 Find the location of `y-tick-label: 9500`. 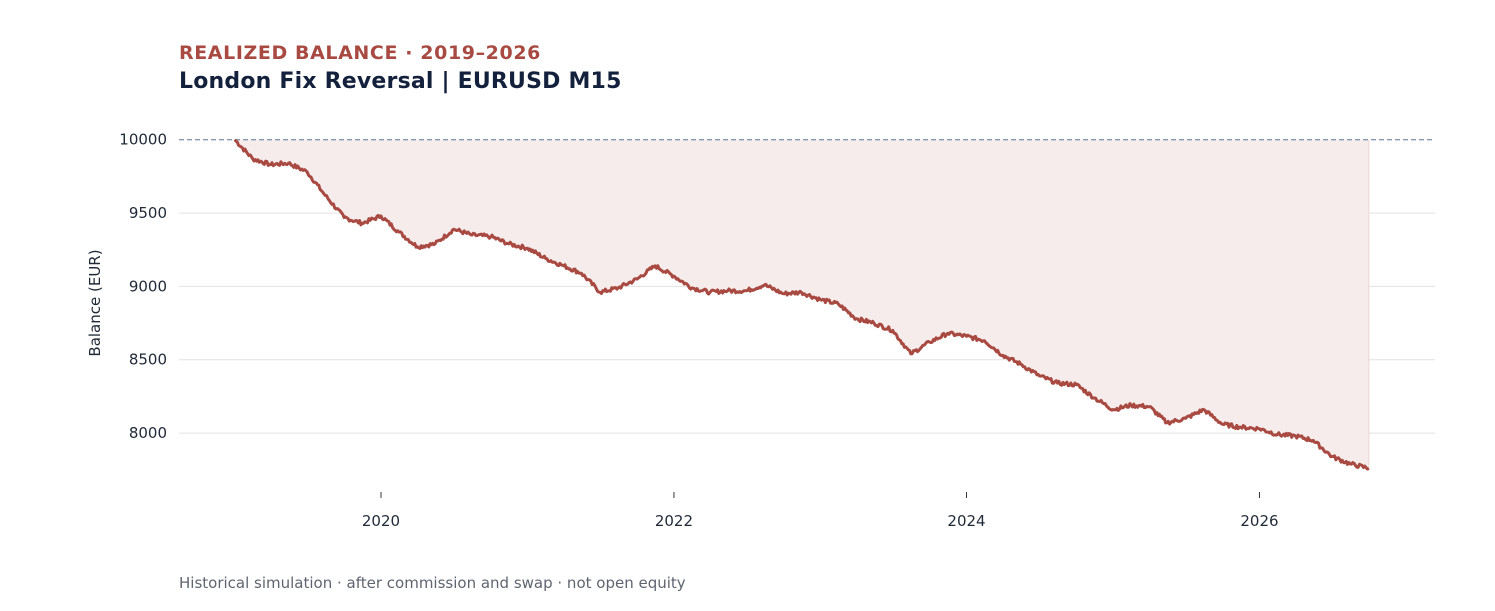

y-tick-label: 9500 is located at coordinates (148, 213).